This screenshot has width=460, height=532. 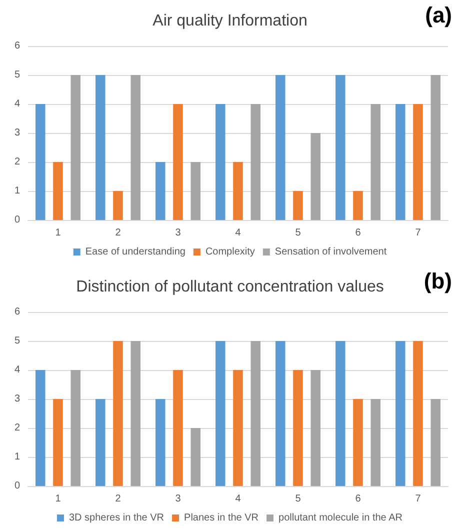 What do you see at coordinates (230, 287) in the screenshot?
I see `chart-title: Distinction of pollutant concentration values` at bounding box center [230, 287].